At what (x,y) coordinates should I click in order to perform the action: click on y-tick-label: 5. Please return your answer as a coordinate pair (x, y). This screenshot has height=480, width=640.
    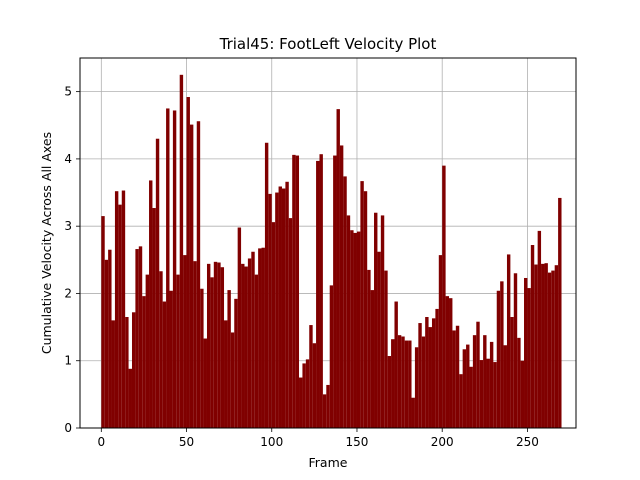
    Looking at the image, I should click on (68, 92).